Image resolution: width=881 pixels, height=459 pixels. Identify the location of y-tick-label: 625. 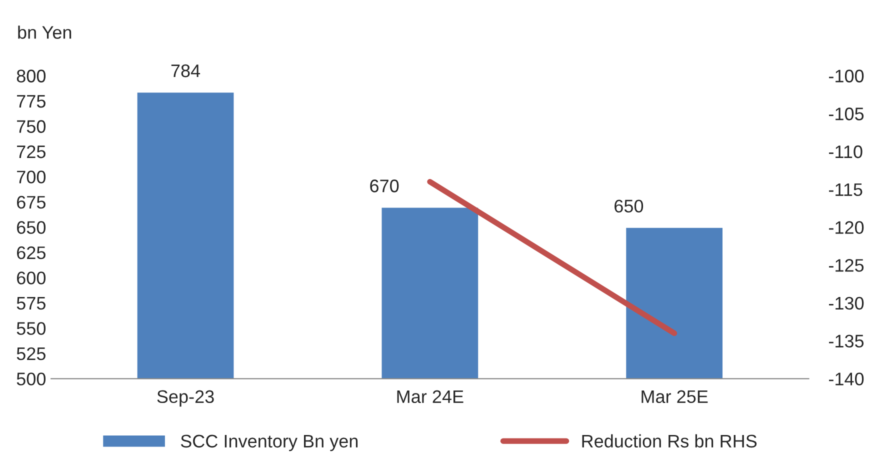
(31, 253).